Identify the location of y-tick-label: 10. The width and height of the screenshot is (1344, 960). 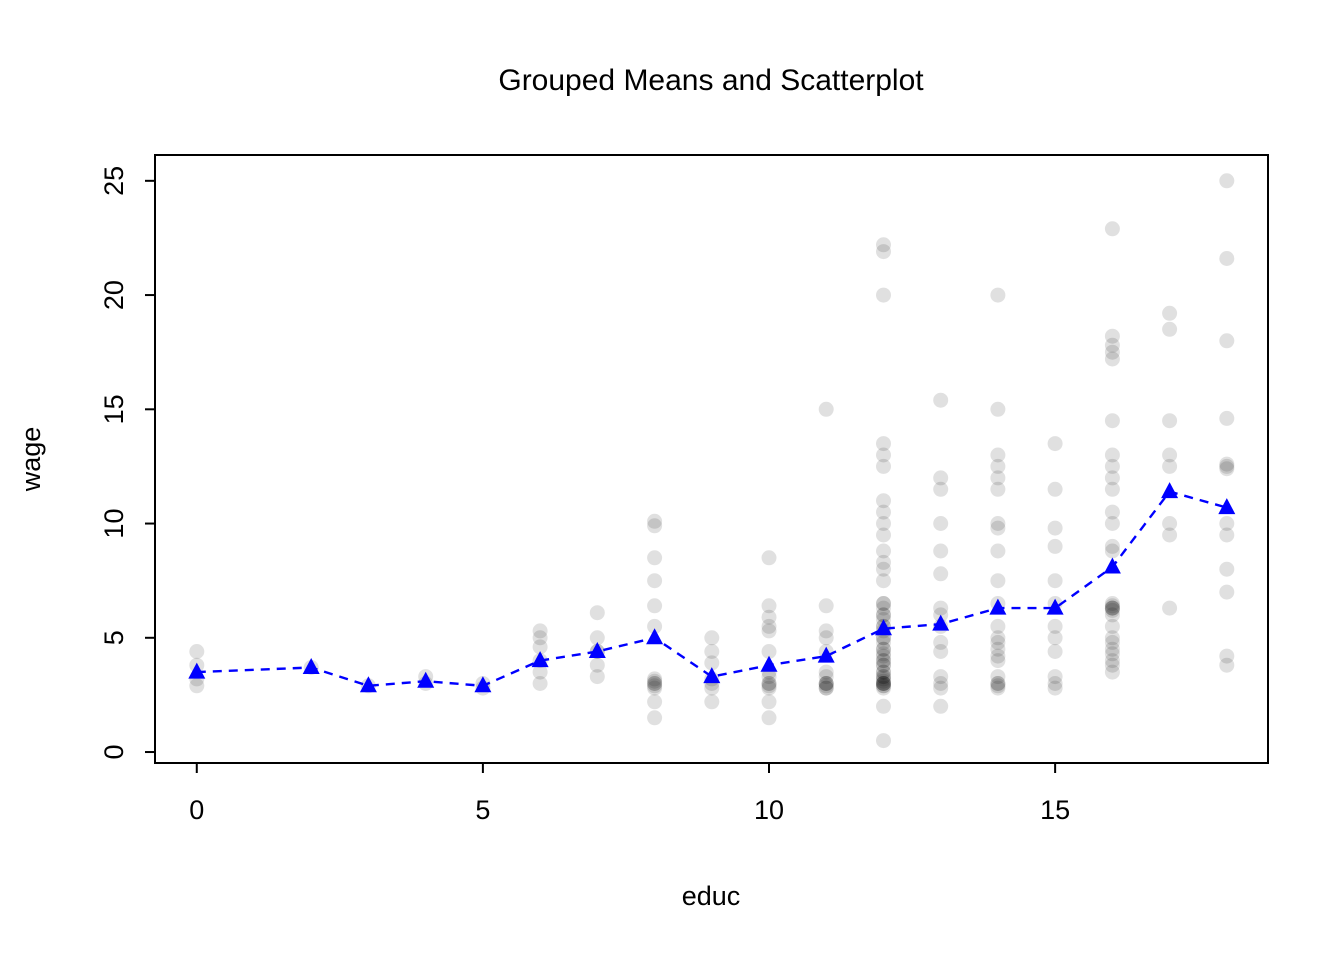
(114, 524).